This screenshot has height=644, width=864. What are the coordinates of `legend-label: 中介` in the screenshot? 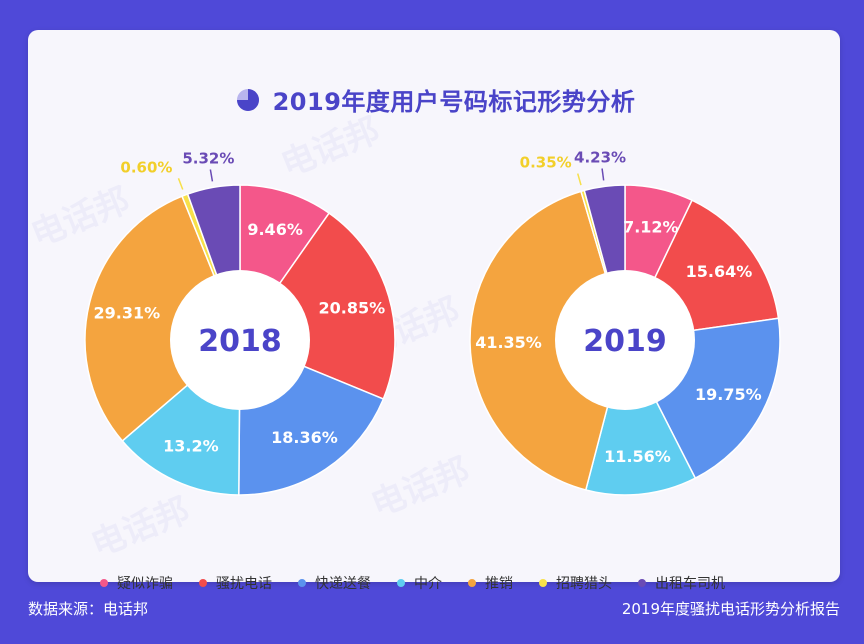 It's located at (428, 584).